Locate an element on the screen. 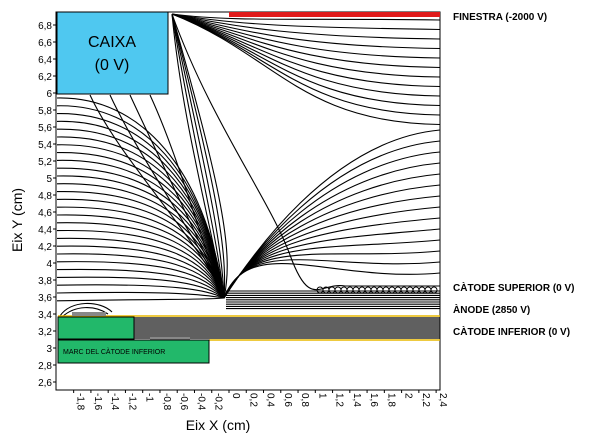  y-tick-label: 3,4 is located at coordinates (45, 315).